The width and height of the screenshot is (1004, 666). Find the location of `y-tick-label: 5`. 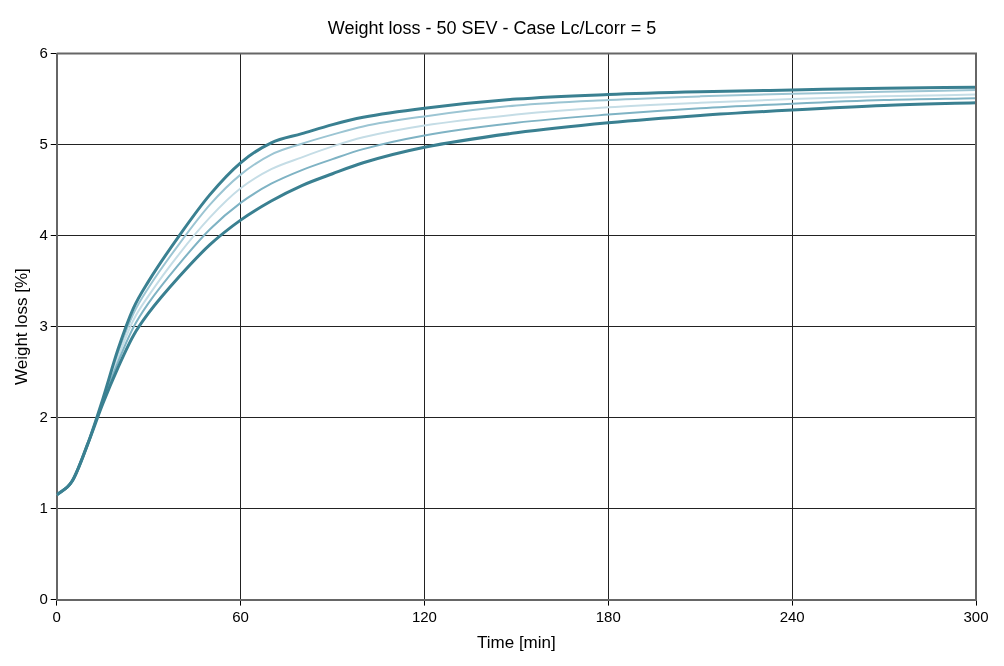

y-tick-label: 5 is located at coordinates (43, 143).